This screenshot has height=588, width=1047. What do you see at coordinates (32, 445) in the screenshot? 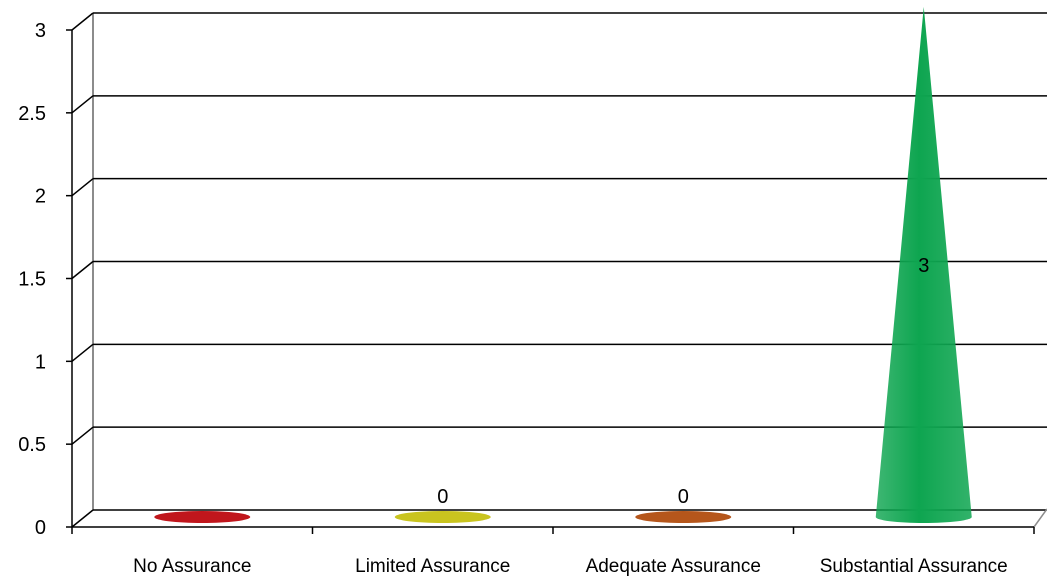
I see `y-tick-label: 0.5` at bounding box center [32, 445].